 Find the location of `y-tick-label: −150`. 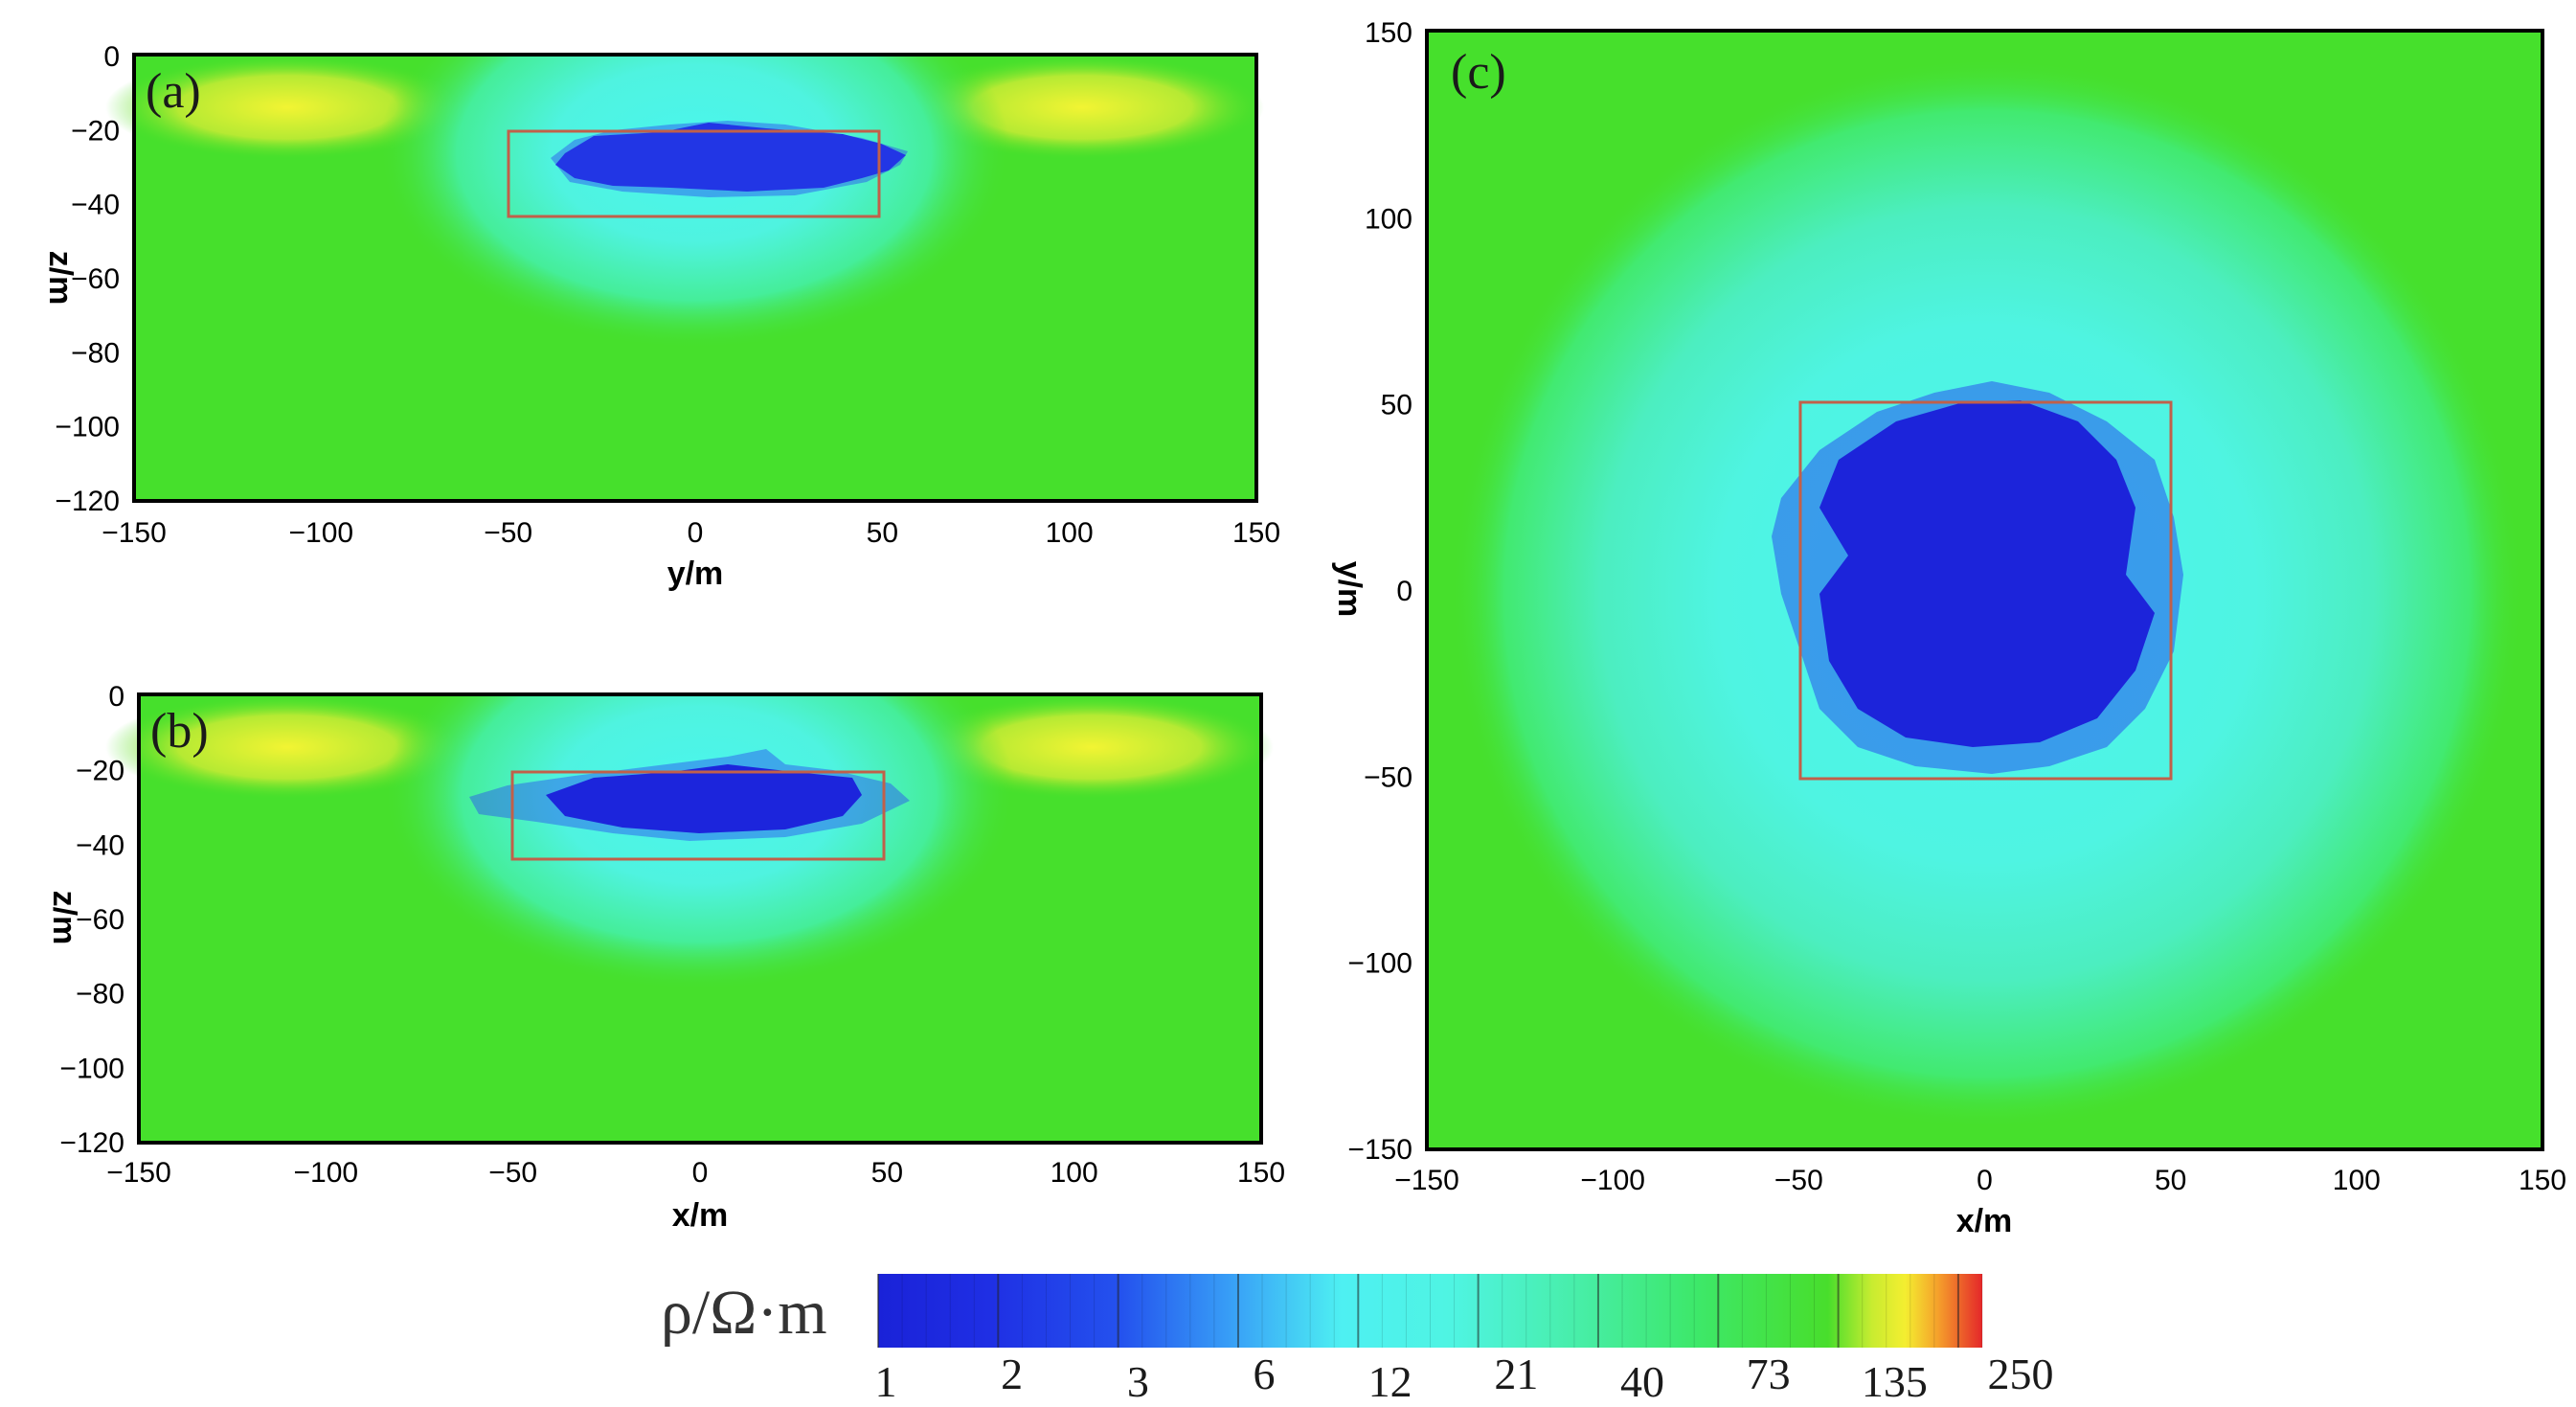

y-tick-label: −150 is located at coordinates (1379, 1150).